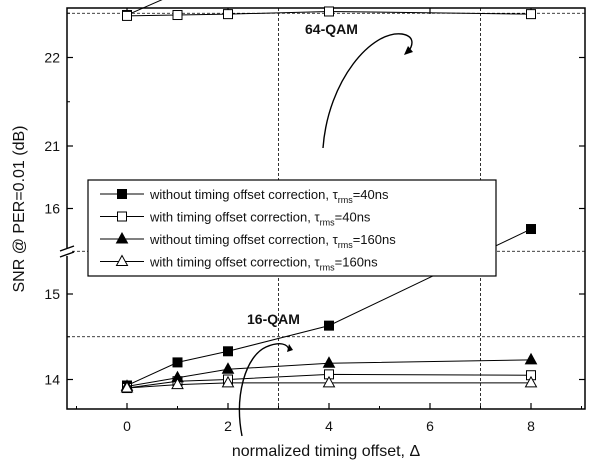  What do you see at coordinates (19, 209) in the screenshot?
I see `y-axis-title: SNR @ PER=0.01 (dB)` at bounding box center [19, 209].